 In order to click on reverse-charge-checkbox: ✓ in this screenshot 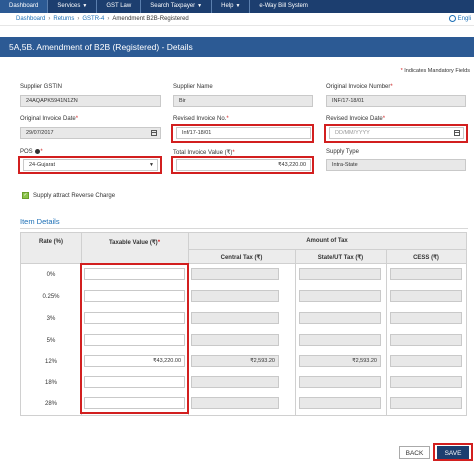, I will do `click(25, 195)`.